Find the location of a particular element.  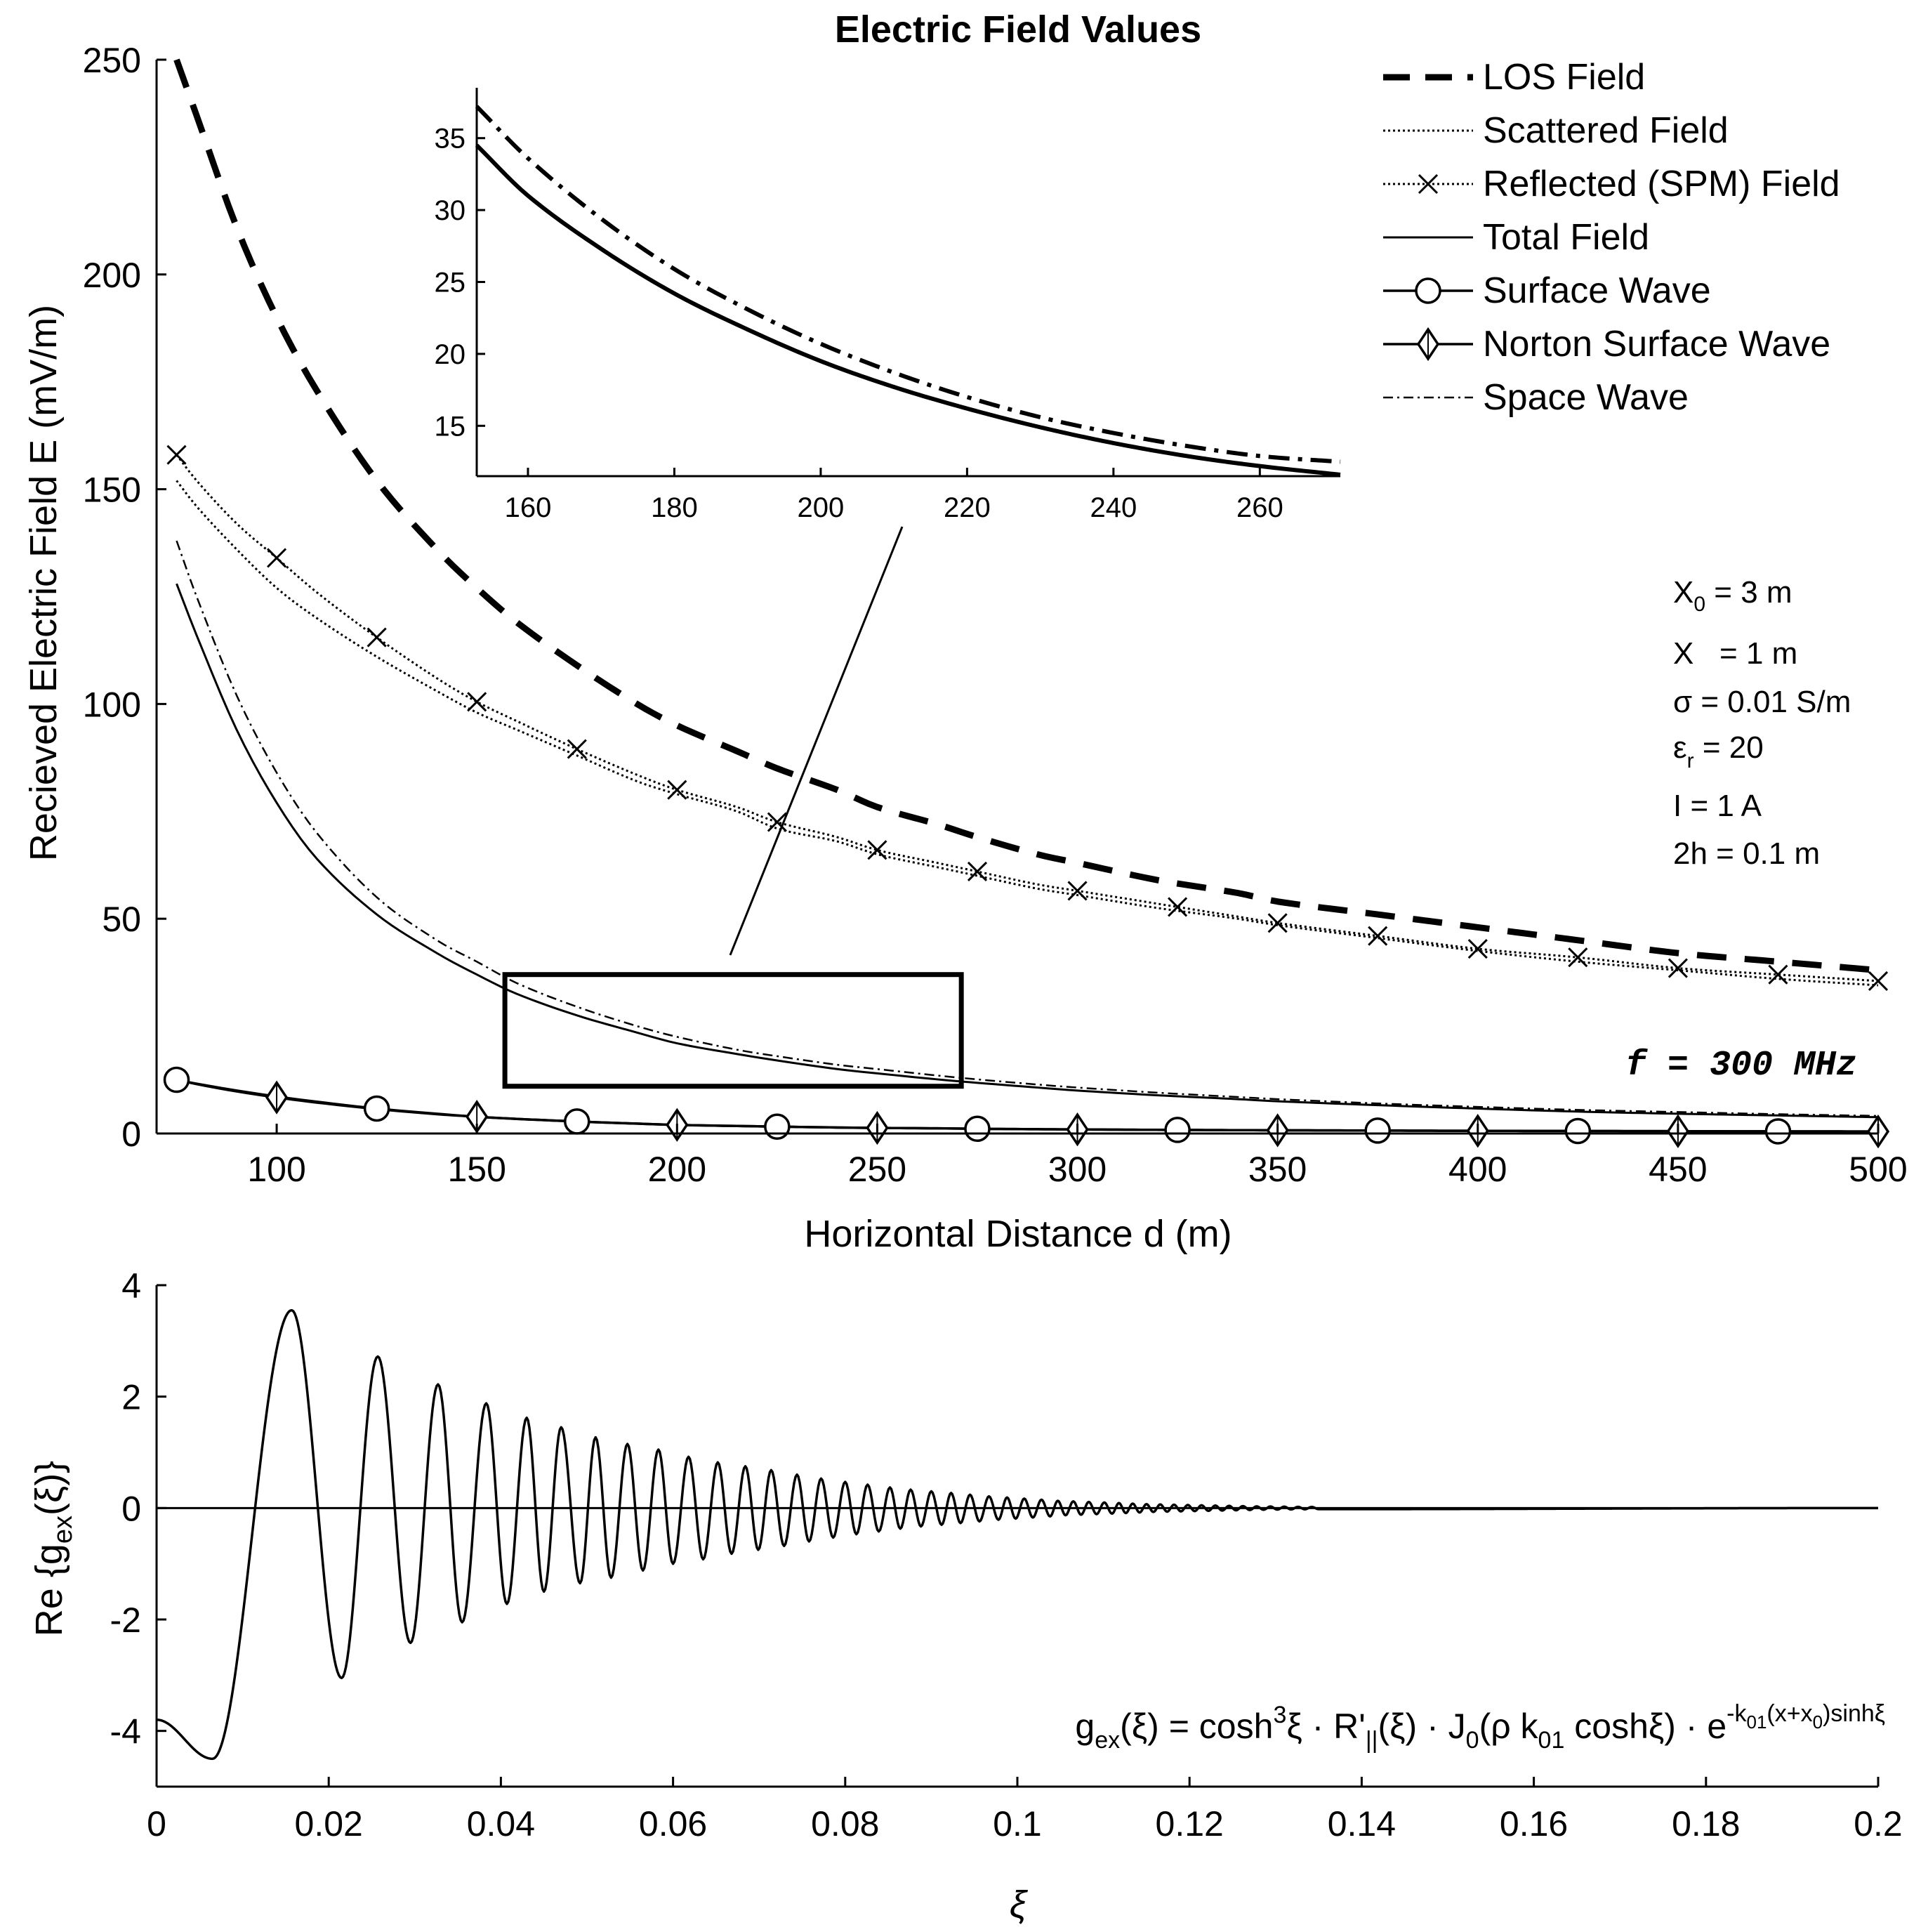

legend-item-reflected-spm-field: Reflected (SPM) Field is located at coordinates (1611, 184).